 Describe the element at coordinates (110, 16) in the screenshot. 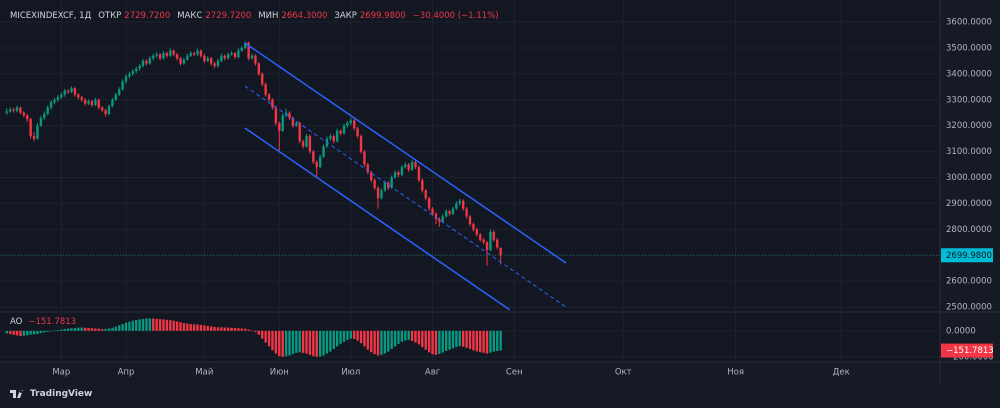

I see `ohlc-label: ОТКР` at that location.